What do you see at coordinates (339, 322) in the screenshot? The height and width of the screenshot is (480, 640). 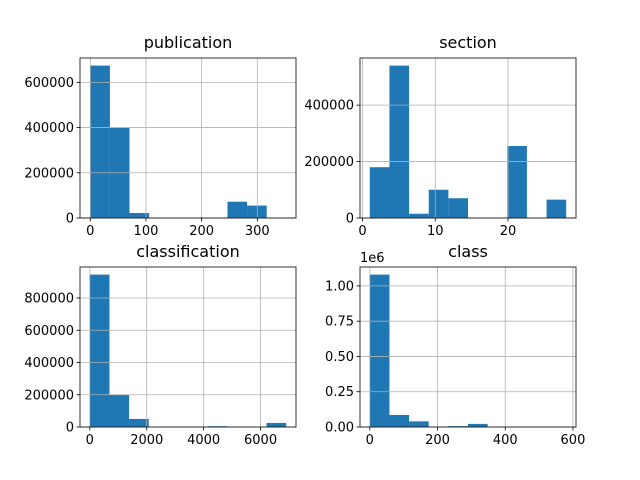 I see `y-tick-label: 0.75` at bounding box center [339, 322].